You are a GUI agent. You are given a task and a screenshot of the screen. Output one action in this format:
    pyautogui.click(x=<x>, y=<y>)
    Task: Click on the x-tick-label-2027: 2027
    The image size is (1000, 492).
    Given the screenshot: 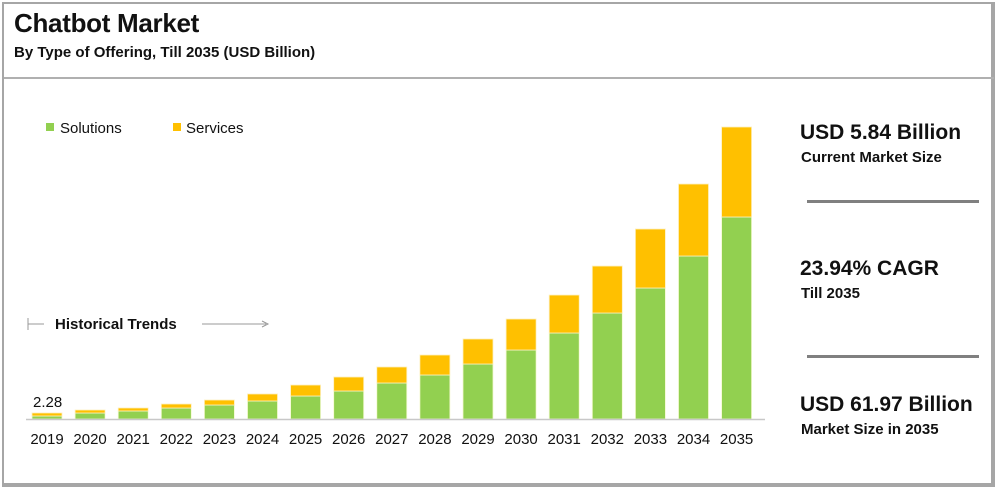 What is the action you would take?
    pyautogui.click(x=391, y=439)
    